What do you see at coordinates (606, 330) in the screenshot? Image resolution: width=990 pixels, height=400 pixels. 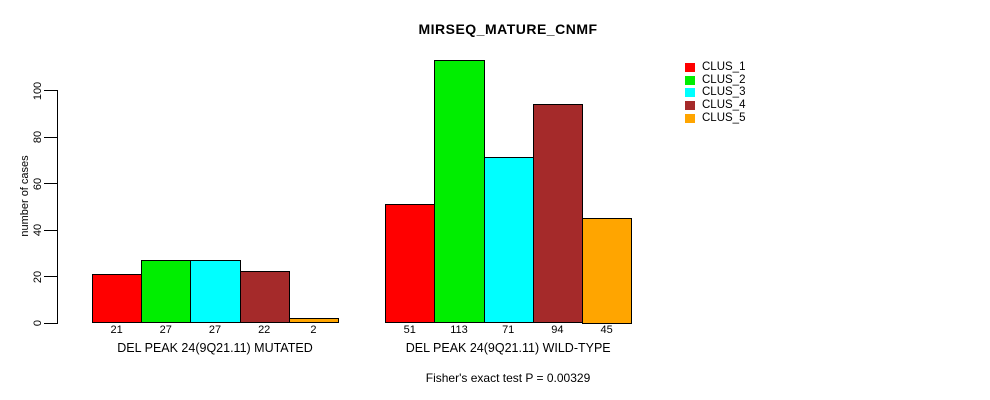 I see `bar-value-label: 45` at bounding box center [606, 330].